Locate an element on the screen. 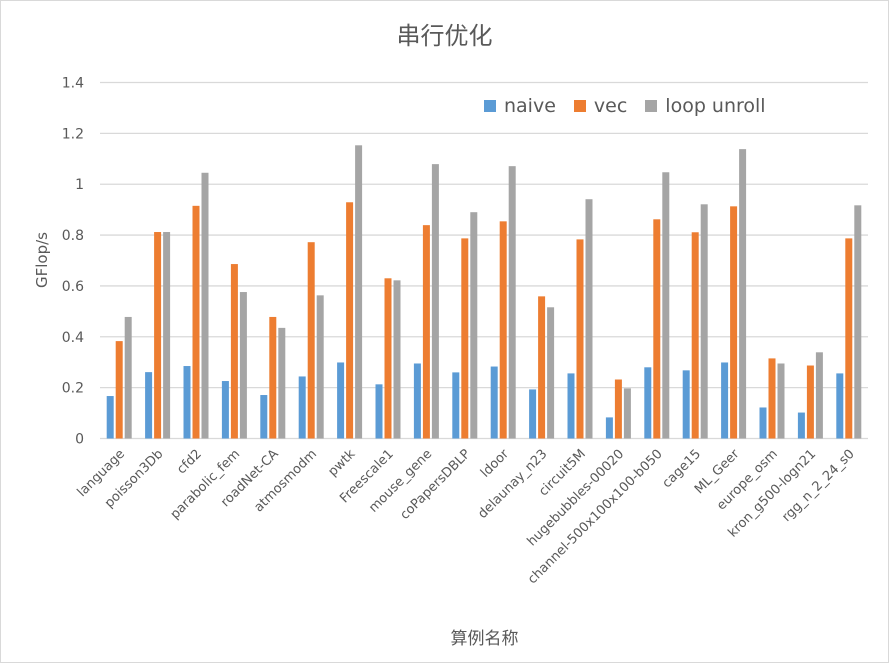 Image resolution: width=889 pixels, height=663 pixels. legend-label-vec: vec is located at coordinates (610, 106).